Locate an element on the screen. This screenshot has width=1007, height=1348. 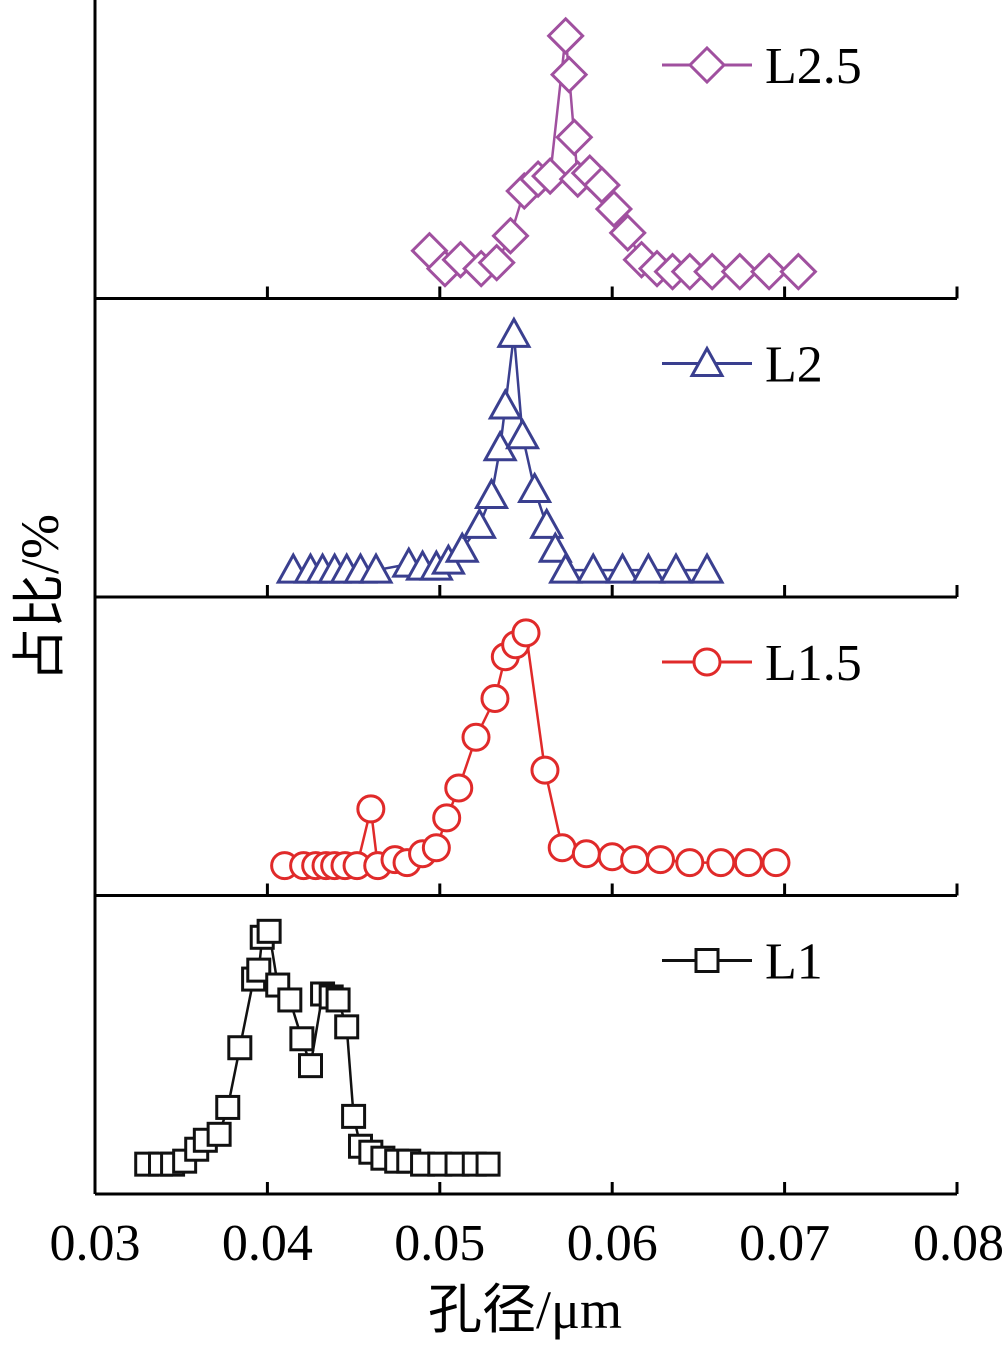
legend-label: L1.5 is located at coordinates (813, 663).